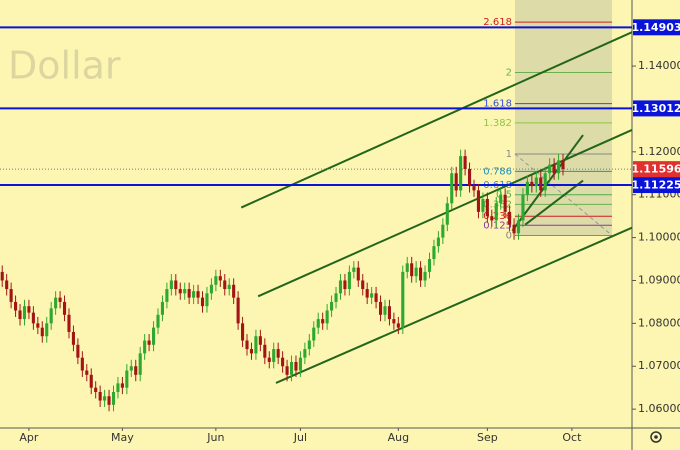  I want to click on price-tag-label: 1.11225, so click(655, 185).